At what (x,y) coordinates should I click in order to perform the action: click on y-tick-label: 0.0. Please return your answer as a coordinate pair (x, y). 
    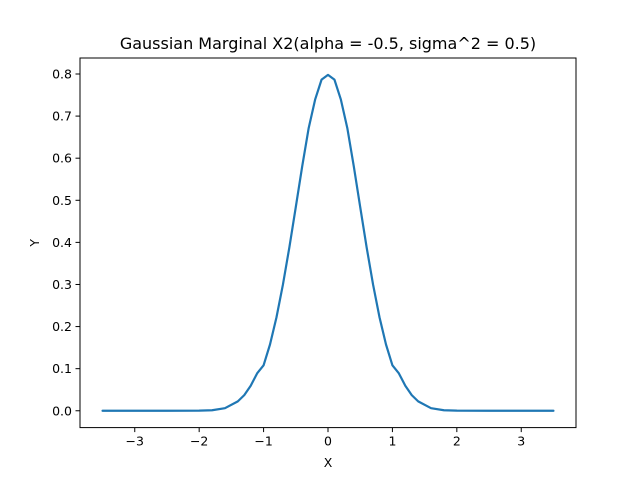
    Looking at the image, I should click on (62, 410).